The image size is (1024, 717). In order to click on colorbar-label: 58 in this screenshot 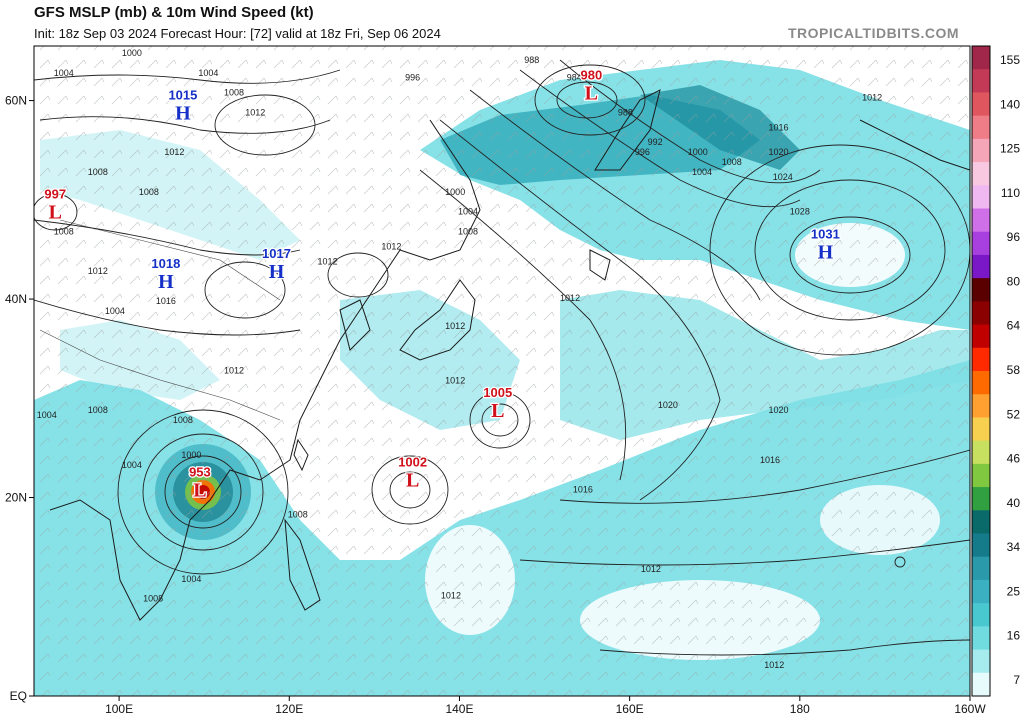, I will do `click(1014, 370)`.